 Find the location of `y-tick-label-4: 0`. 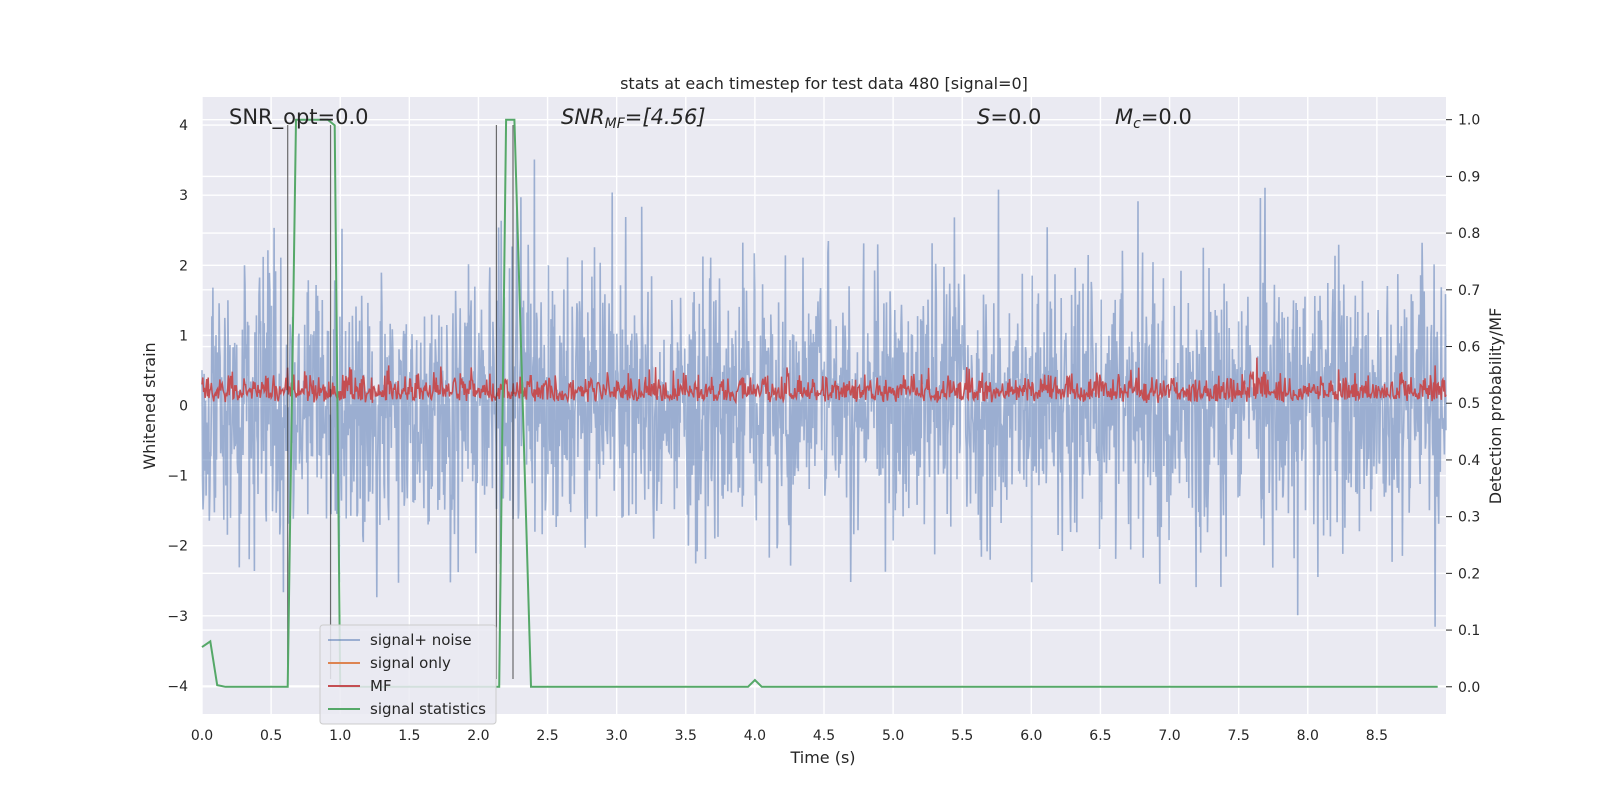

y-tick-label-4: 0 is located at coordinates (183, 407).